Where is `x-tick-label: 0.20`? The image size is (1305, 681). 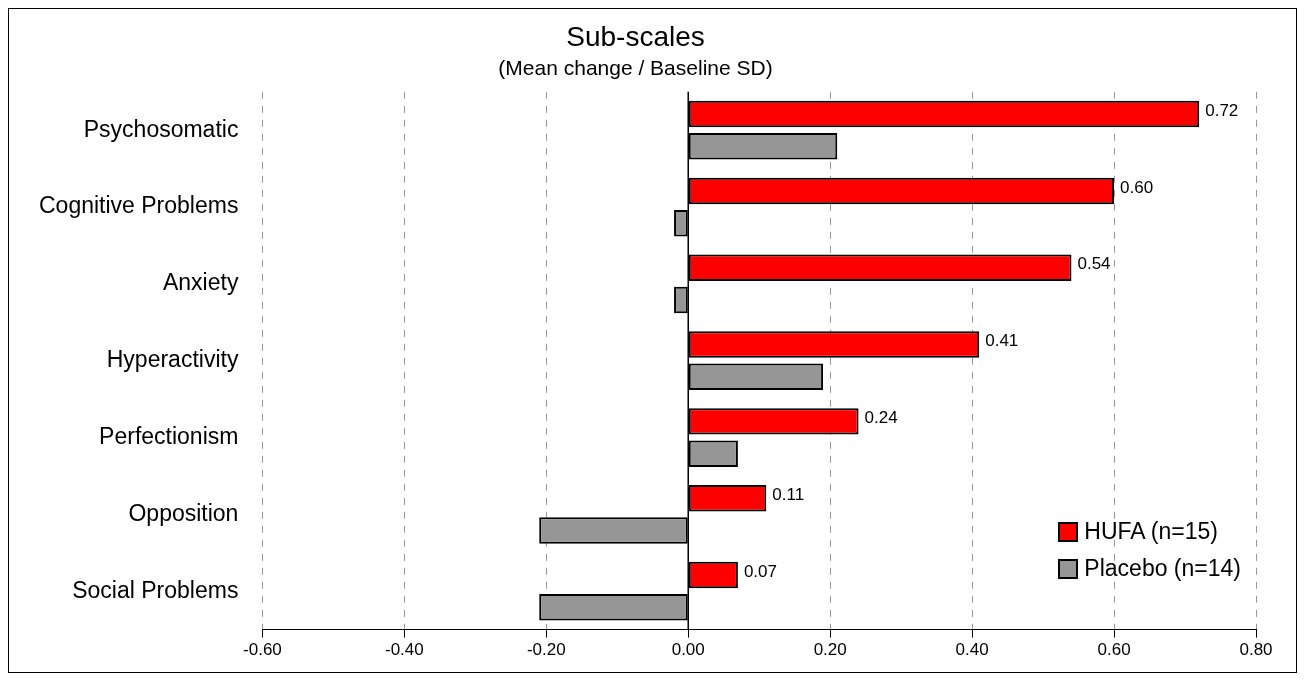
x-tick-label: 0.20 is located at coordinates (830, 650).